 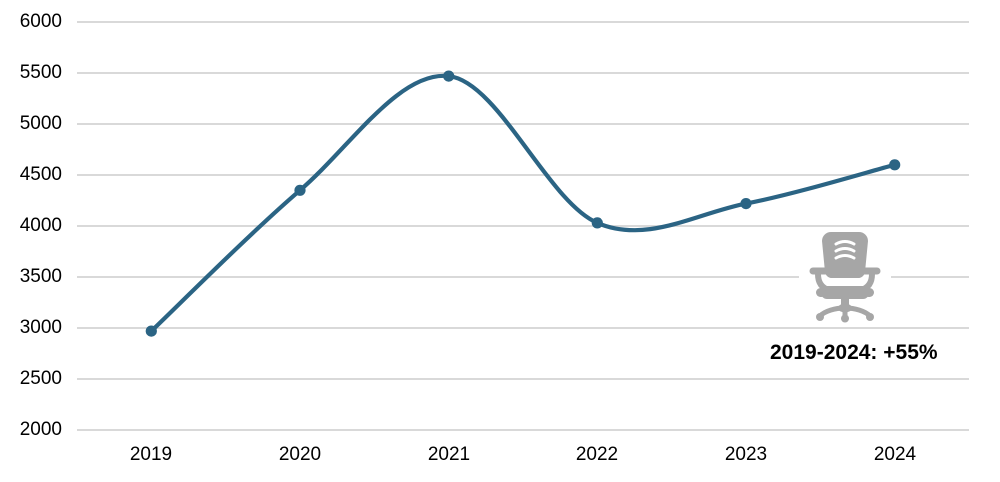 What do you see at coordinates (40, 21) in the screenshot?
I see `y-tick-label: 6000` at bounding box center [40, 21].